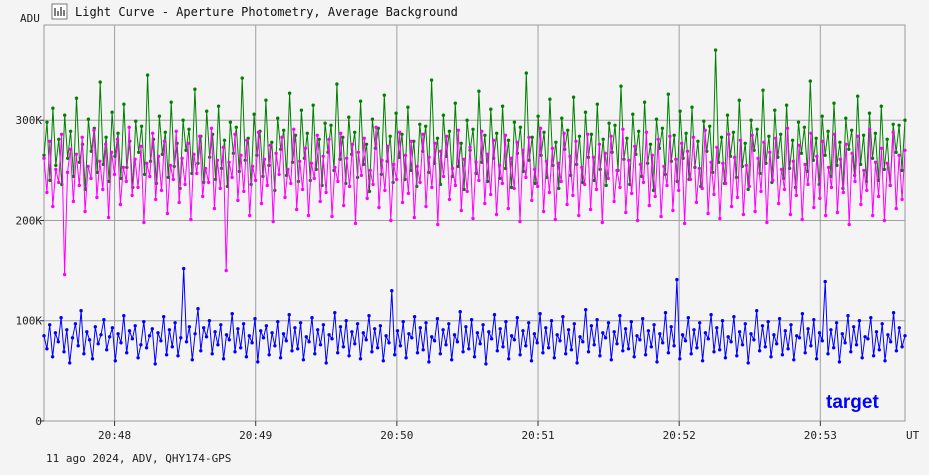  I want to click on light-curve-app-icon, so click(59, 11).